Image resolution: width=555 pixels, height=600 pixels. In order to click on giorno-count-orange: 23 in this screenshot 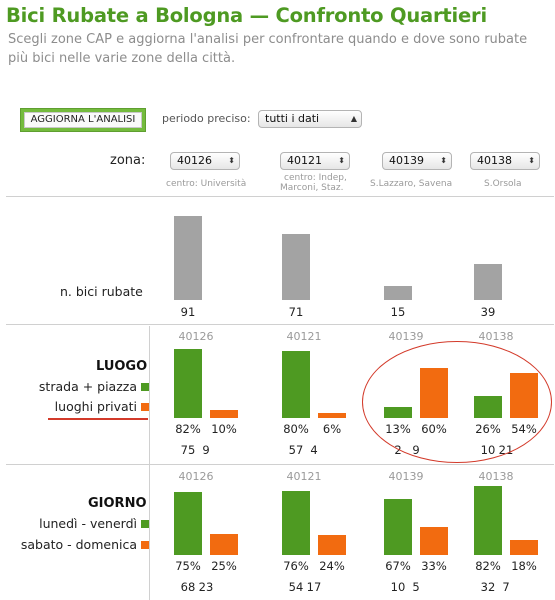, I will do `click(206, 587)`.